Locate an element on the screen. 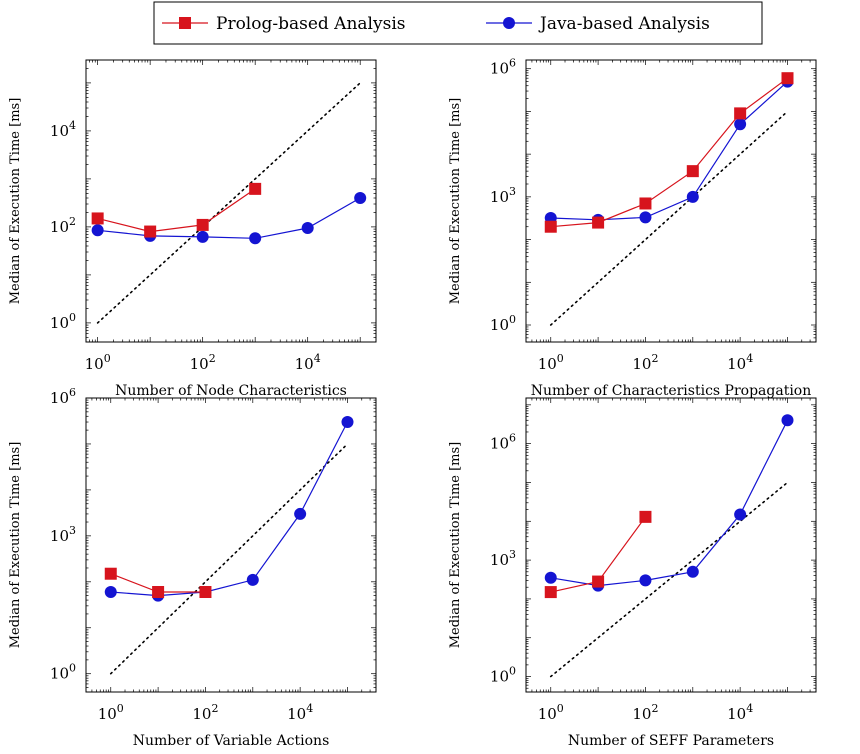 The height and width of the screenshot is (754, 860). x-axis-label: Number of Node Characteristics is located at coordinates (231, 391).